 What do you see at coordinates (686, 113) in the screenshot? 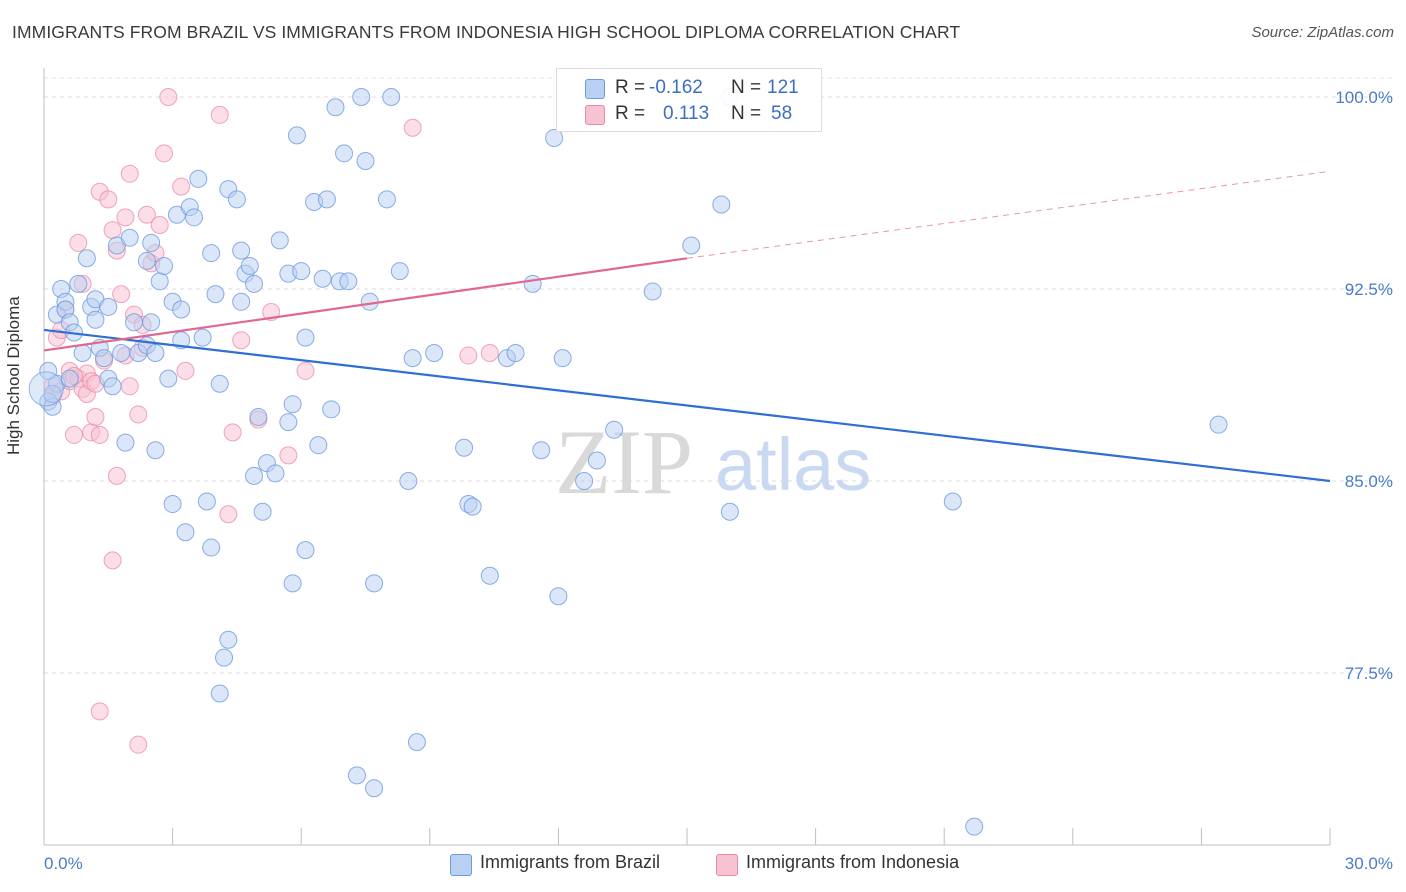
I see `legend-r-value: 0.113` at bounding box center [686, 113].